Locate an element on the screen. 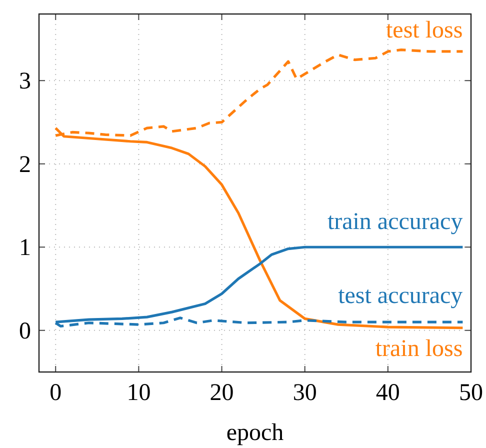 The height and width of the screenshot is (448, 486). x-tick-label: 40 is located at coordinates (388, 393).